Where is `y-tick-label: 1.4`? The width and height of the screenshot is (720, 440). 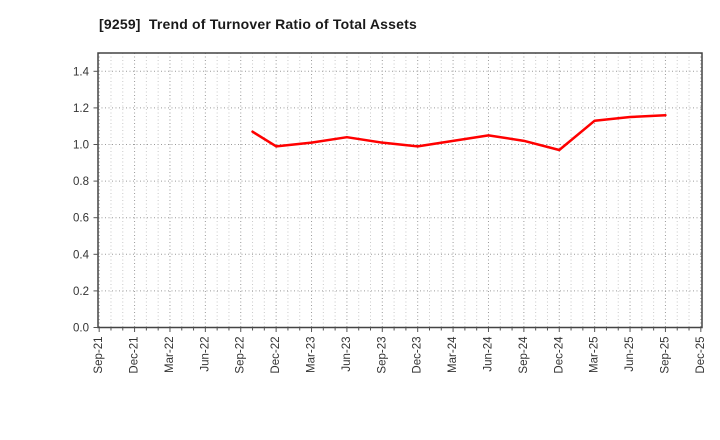 y-tick-label: 1.4 is located at coordinates (81, 72).